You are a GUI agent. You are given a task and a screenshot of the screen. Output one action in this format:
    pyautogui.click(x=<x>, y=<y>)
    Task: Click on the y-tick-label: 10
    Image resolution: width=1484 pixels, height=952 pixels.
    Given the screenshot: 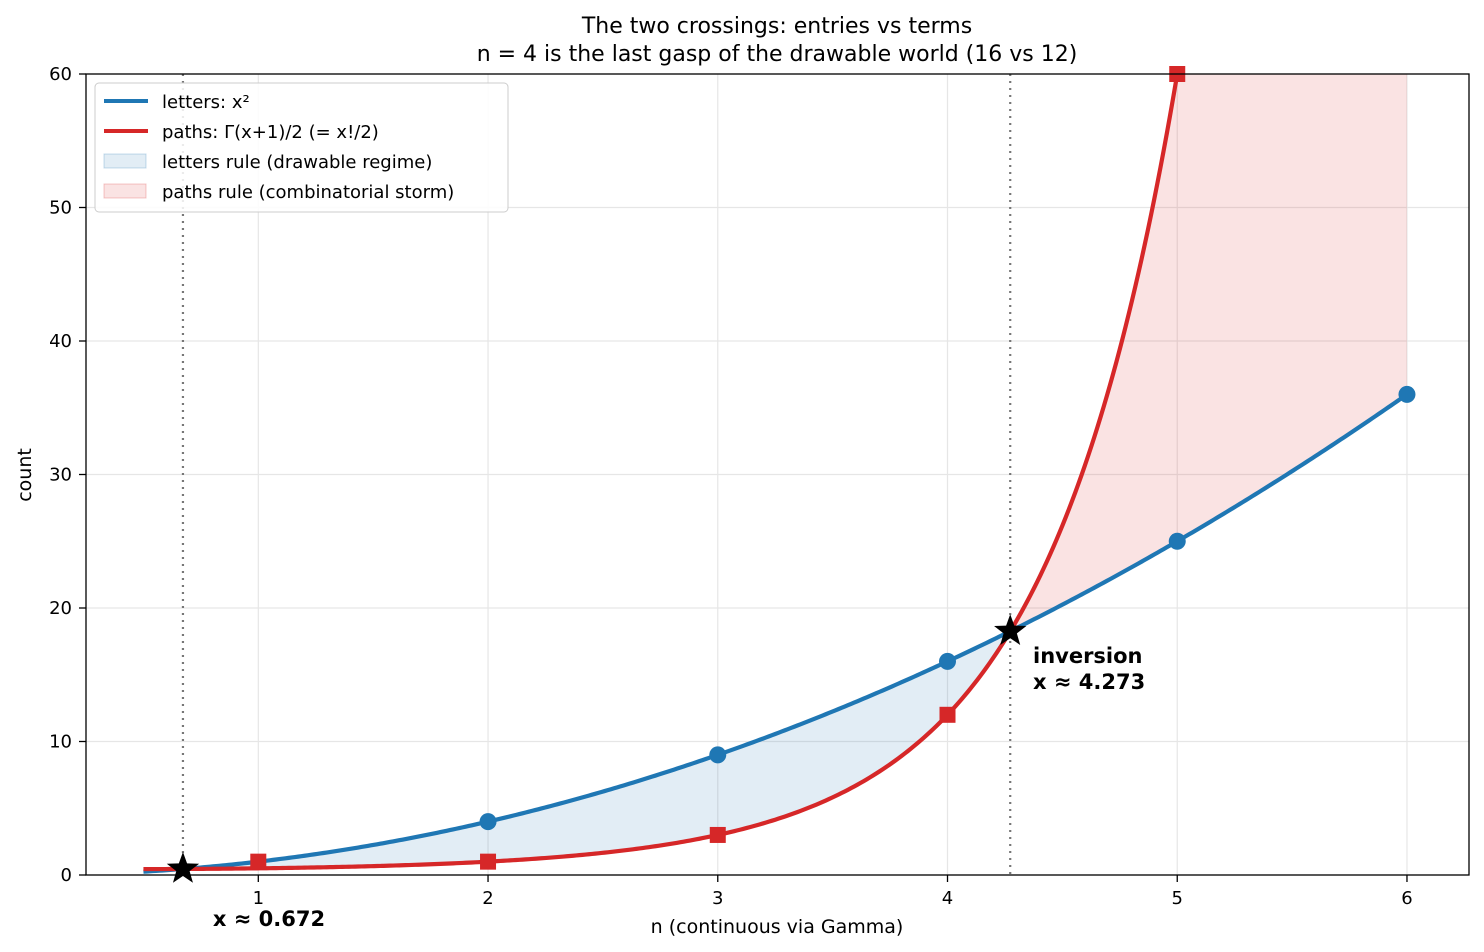 What is the action you would take?
    pyautogui.click(x=60, y=742)
    